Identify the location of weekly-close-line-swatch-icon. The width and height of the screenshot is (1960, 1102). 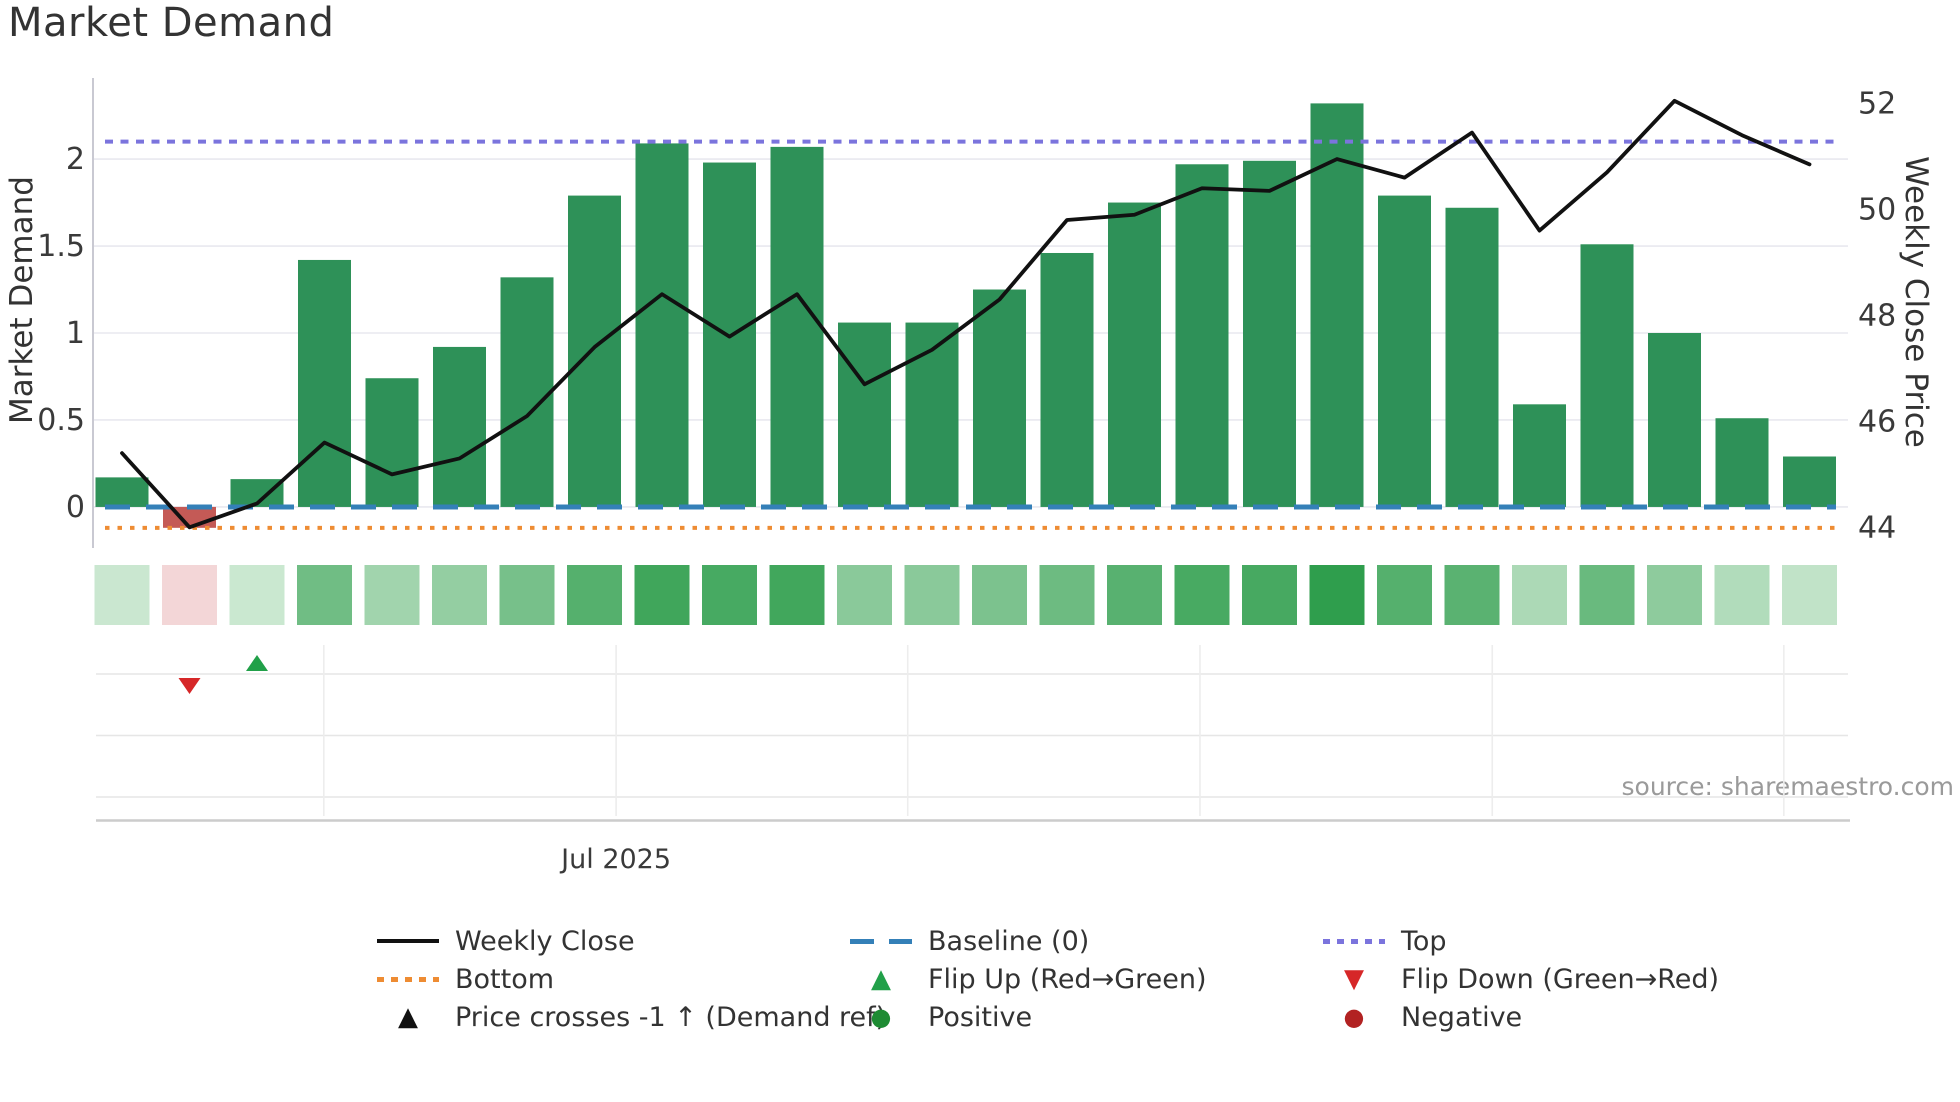
(408, 941).